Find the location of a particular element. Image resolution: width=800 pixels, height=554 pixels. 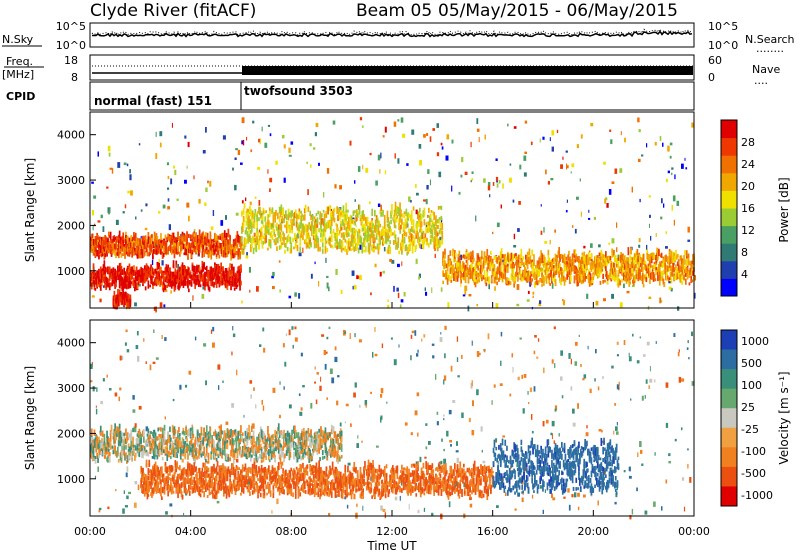

power-colorbar-swatches is located at coordinates (729, 208).